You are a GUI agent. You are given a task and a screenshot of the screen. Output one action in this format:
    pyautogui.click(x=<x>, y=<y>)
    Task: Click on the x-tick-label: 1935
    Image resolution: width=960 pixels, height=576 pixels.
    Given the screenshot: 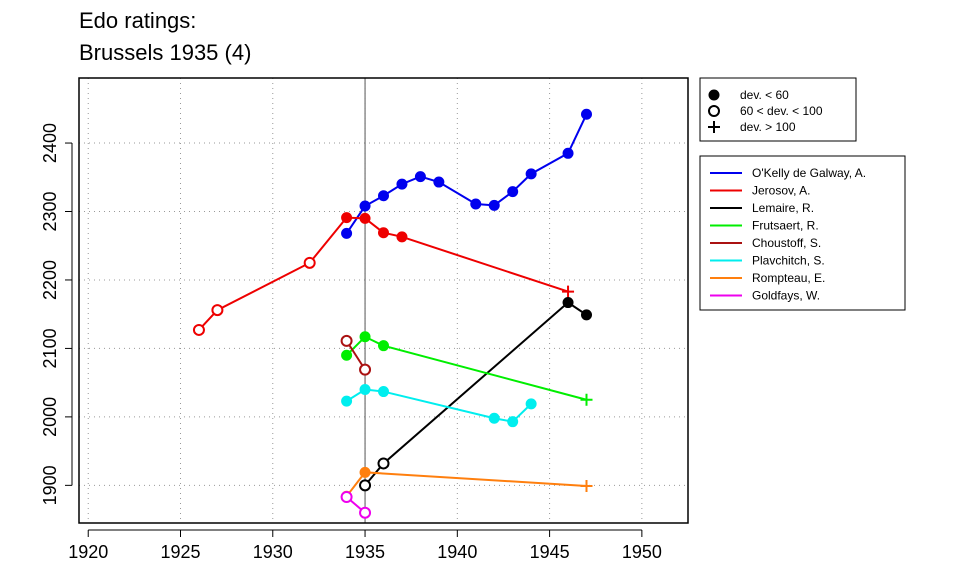 What is the action you would take?
    pyautogui.click(x=365, y=552)
    